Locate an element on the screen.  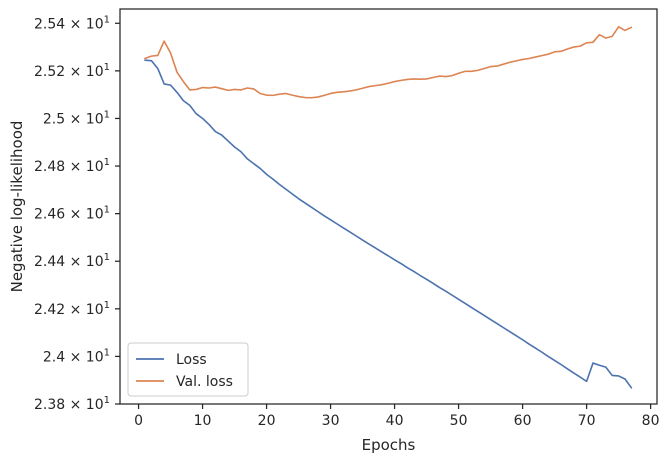
y-axis-label: Negative log-likelihood is located at coordinates (17, 207).